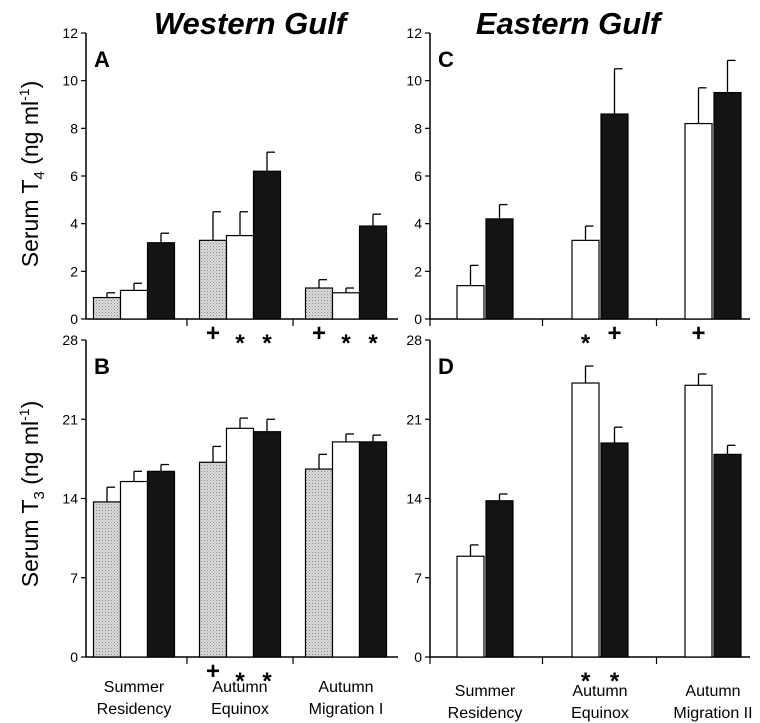  Describe the element at coordinates (346, 709) in the screenshot. I see `category-label: Migration I` at that location.